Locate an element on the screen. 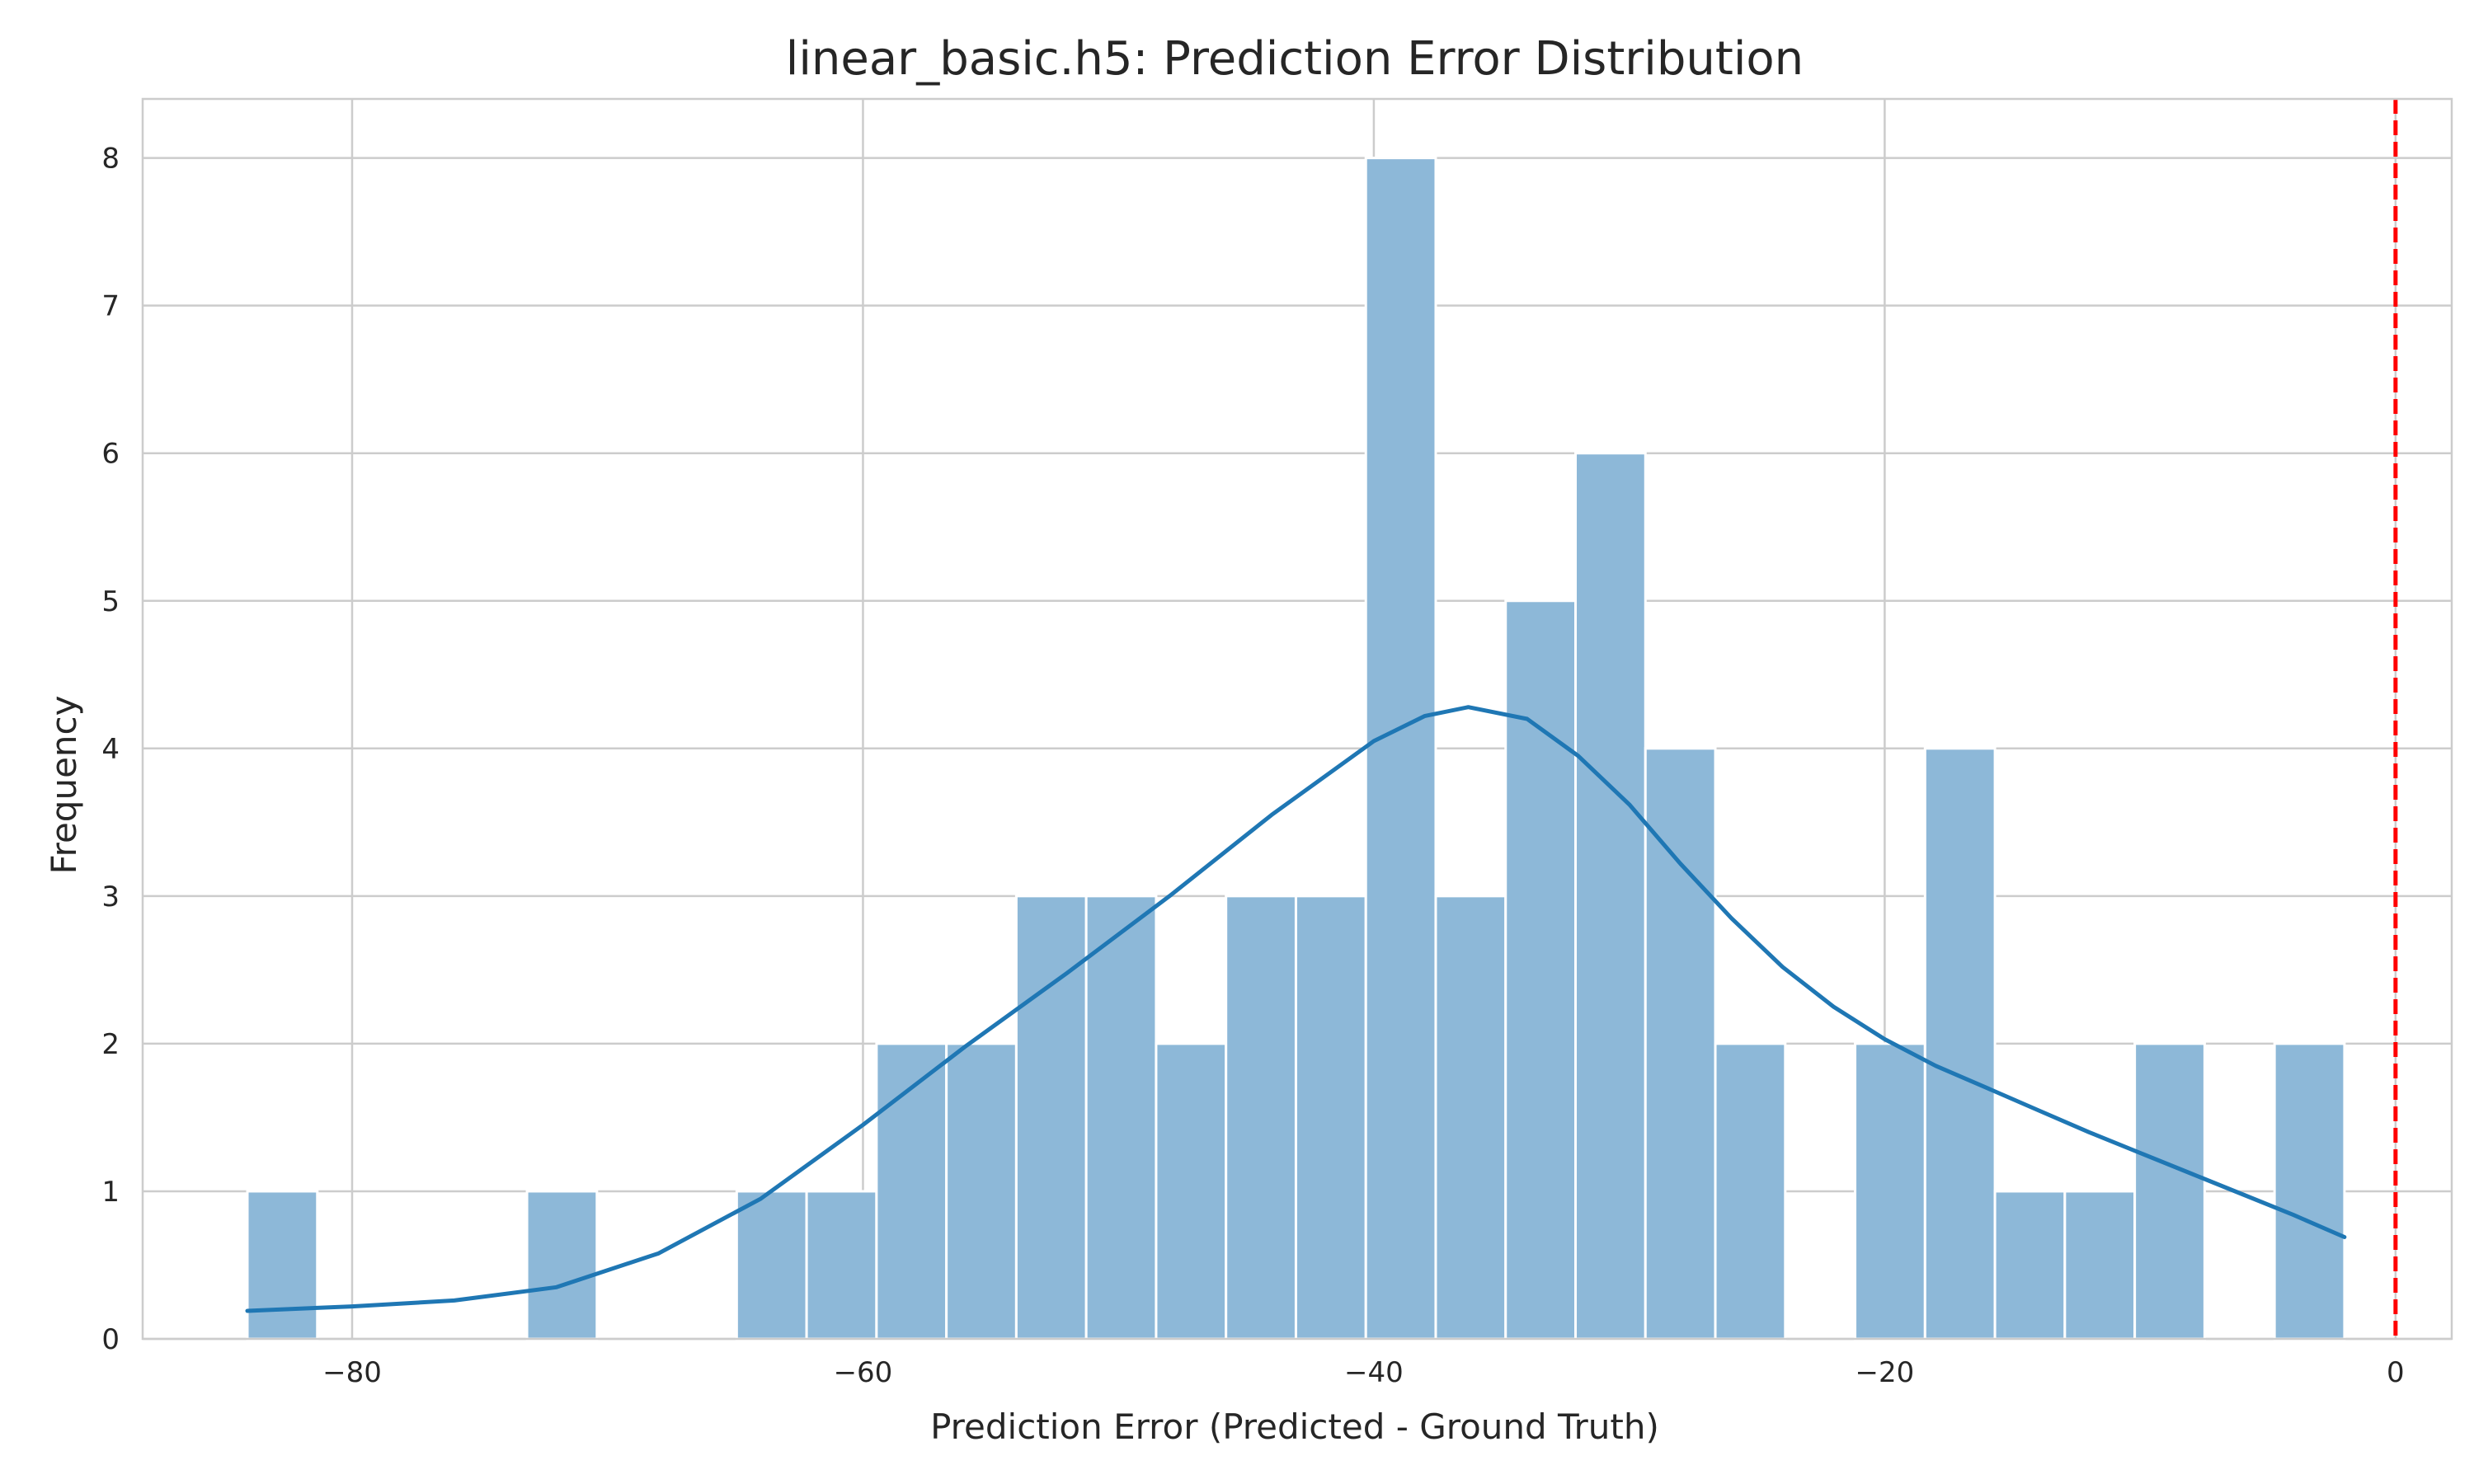 The image size is (2474, 1484). x-axis-ticks: −80 −60 −40 −20 0 is located at coordinates (1363, 1372).